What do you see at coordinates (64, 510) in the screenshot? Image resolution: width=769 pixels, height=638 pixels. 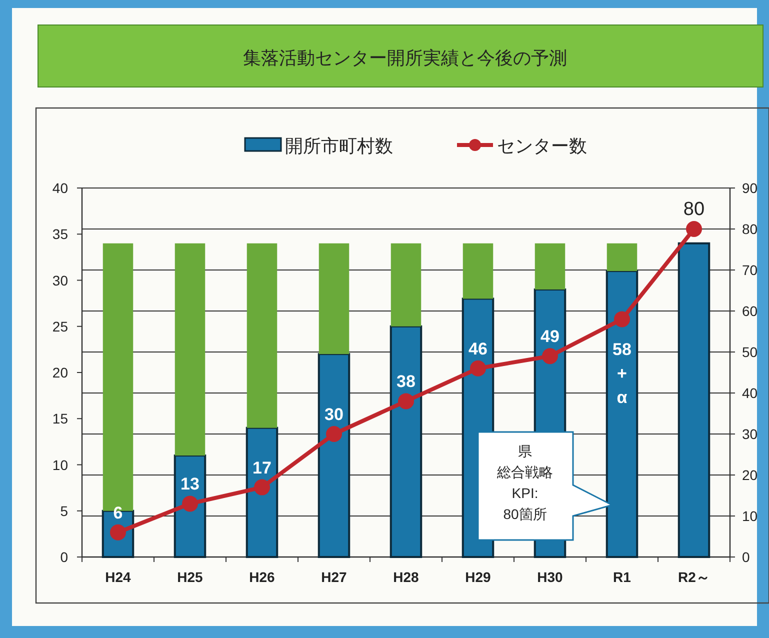 I see `y-tick-label: 5` at bounding box center [64, 510].